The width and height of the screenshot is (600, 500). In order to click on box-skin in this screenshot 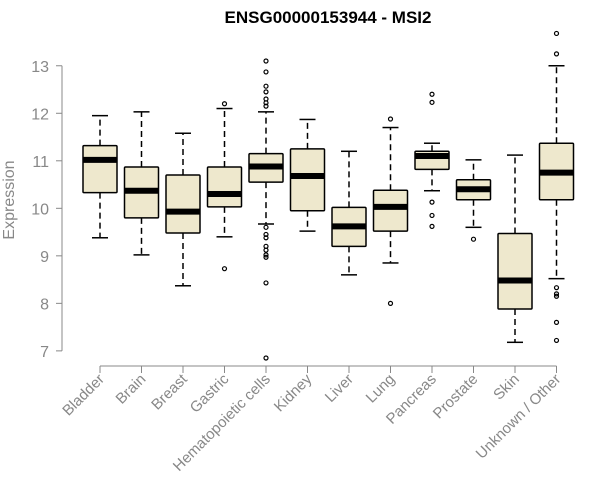, I will do `click(515, 249)`.